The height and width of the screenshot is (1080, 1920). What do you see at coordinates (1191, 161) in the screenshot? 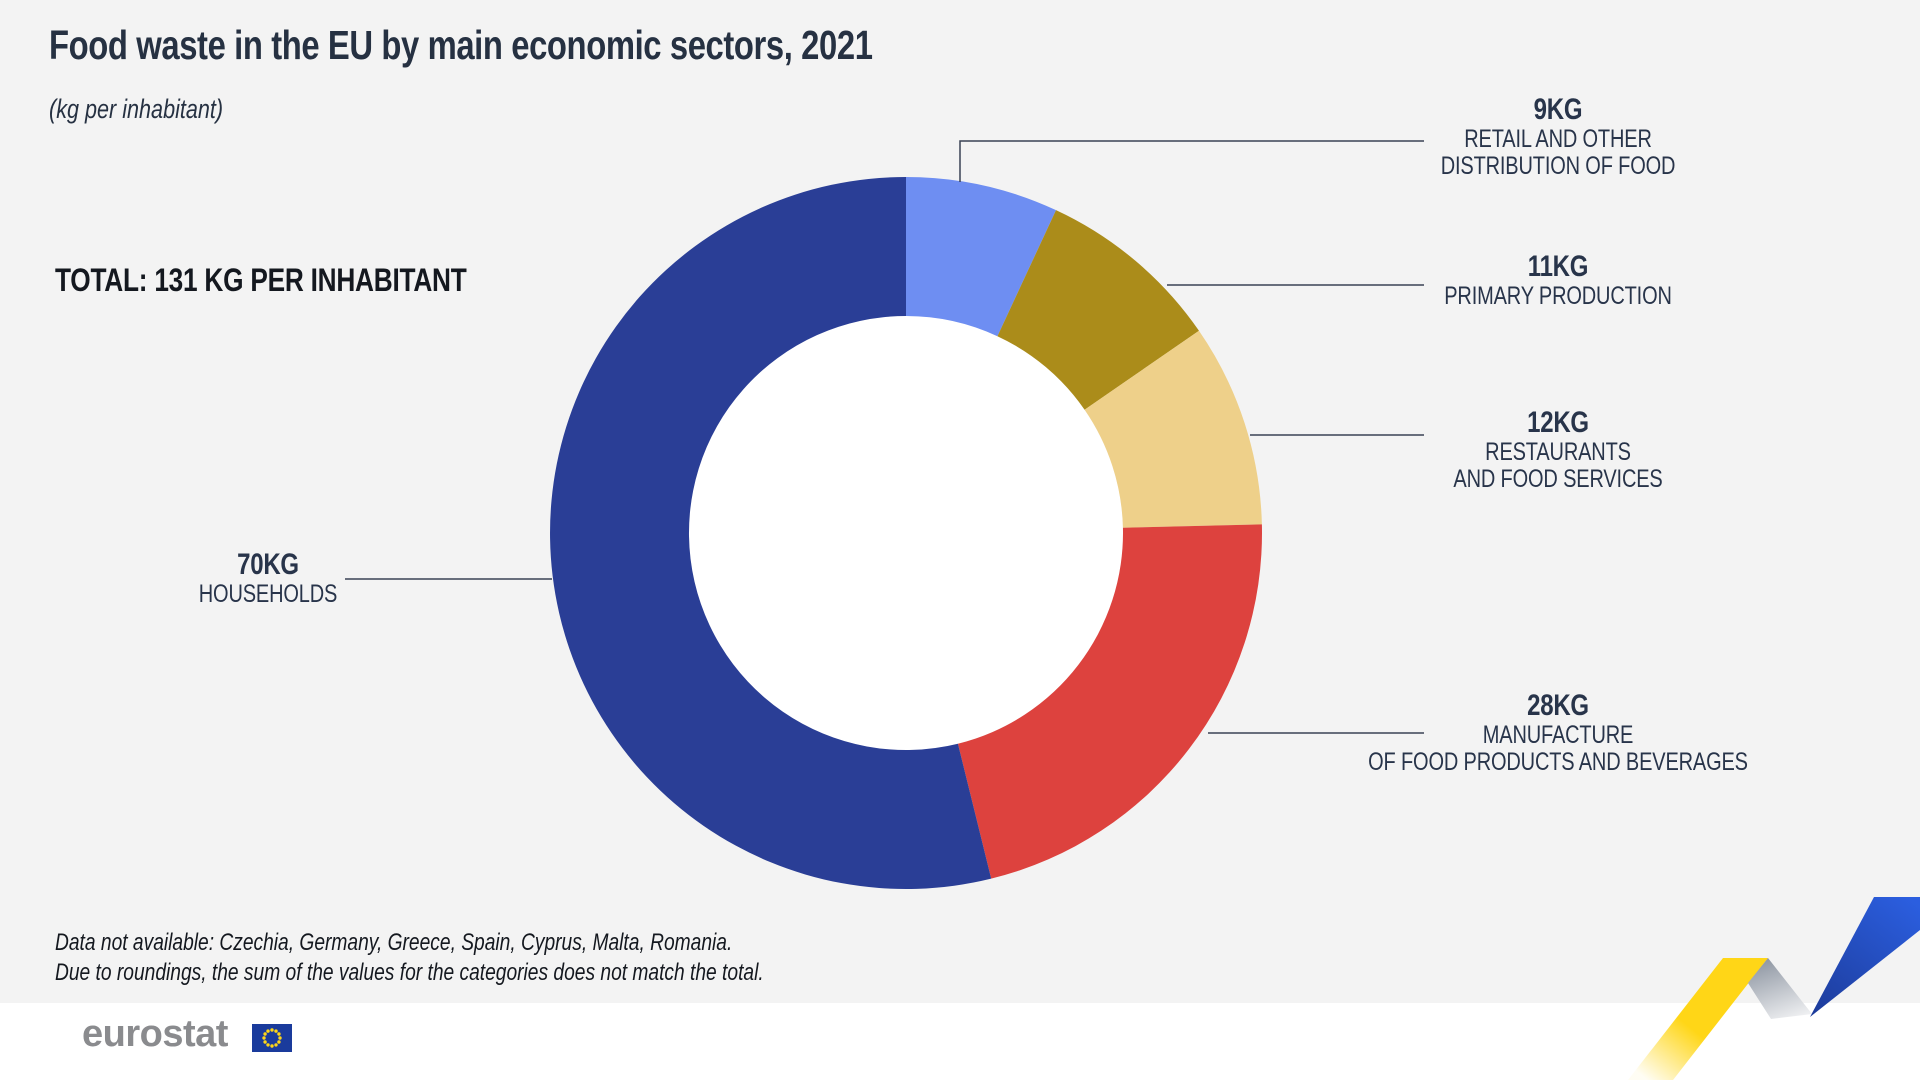
I see `leader-line-retail` at bounding box center [1191, 161].